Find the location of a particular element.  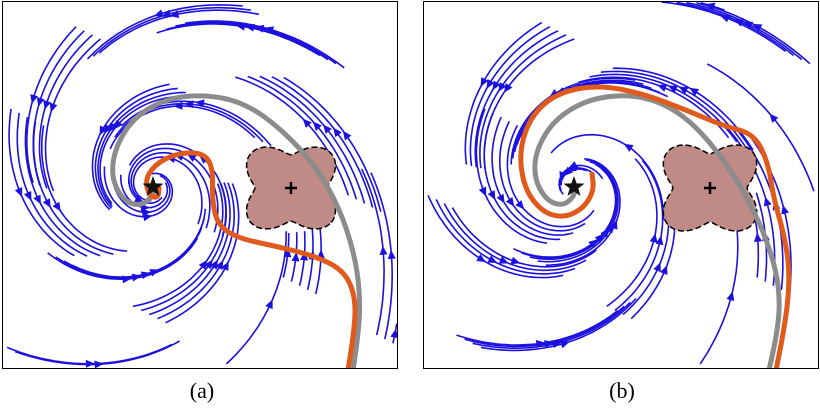

trajectory-path is located at coordinates (251, 259).